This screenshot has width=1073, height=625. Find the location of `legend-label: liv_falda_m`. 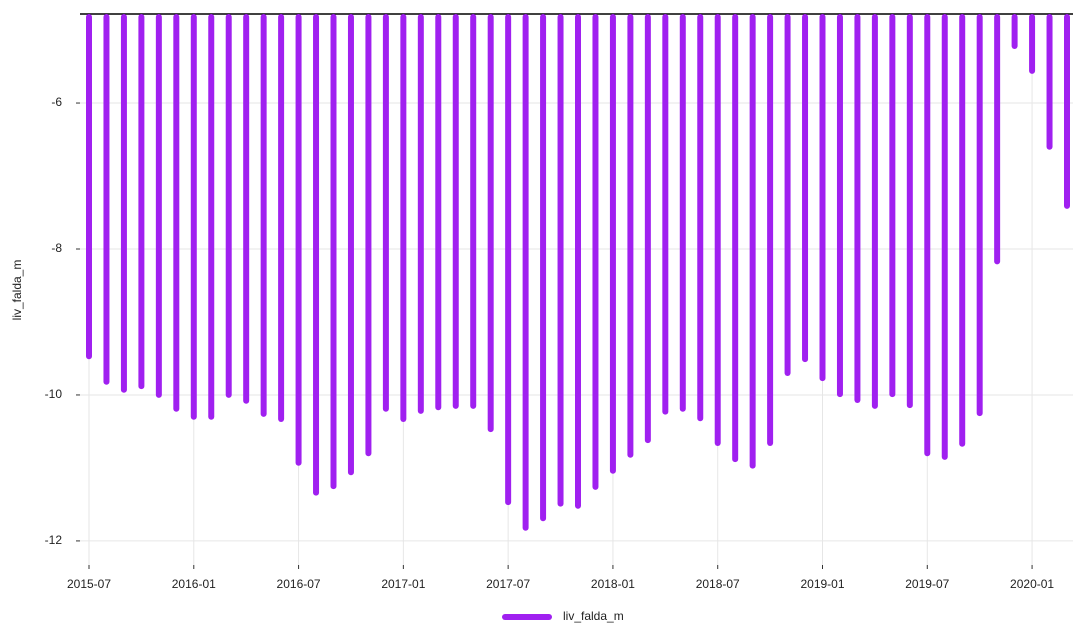

legend-label: liv_falda_m is located at coordinates (593, 616).